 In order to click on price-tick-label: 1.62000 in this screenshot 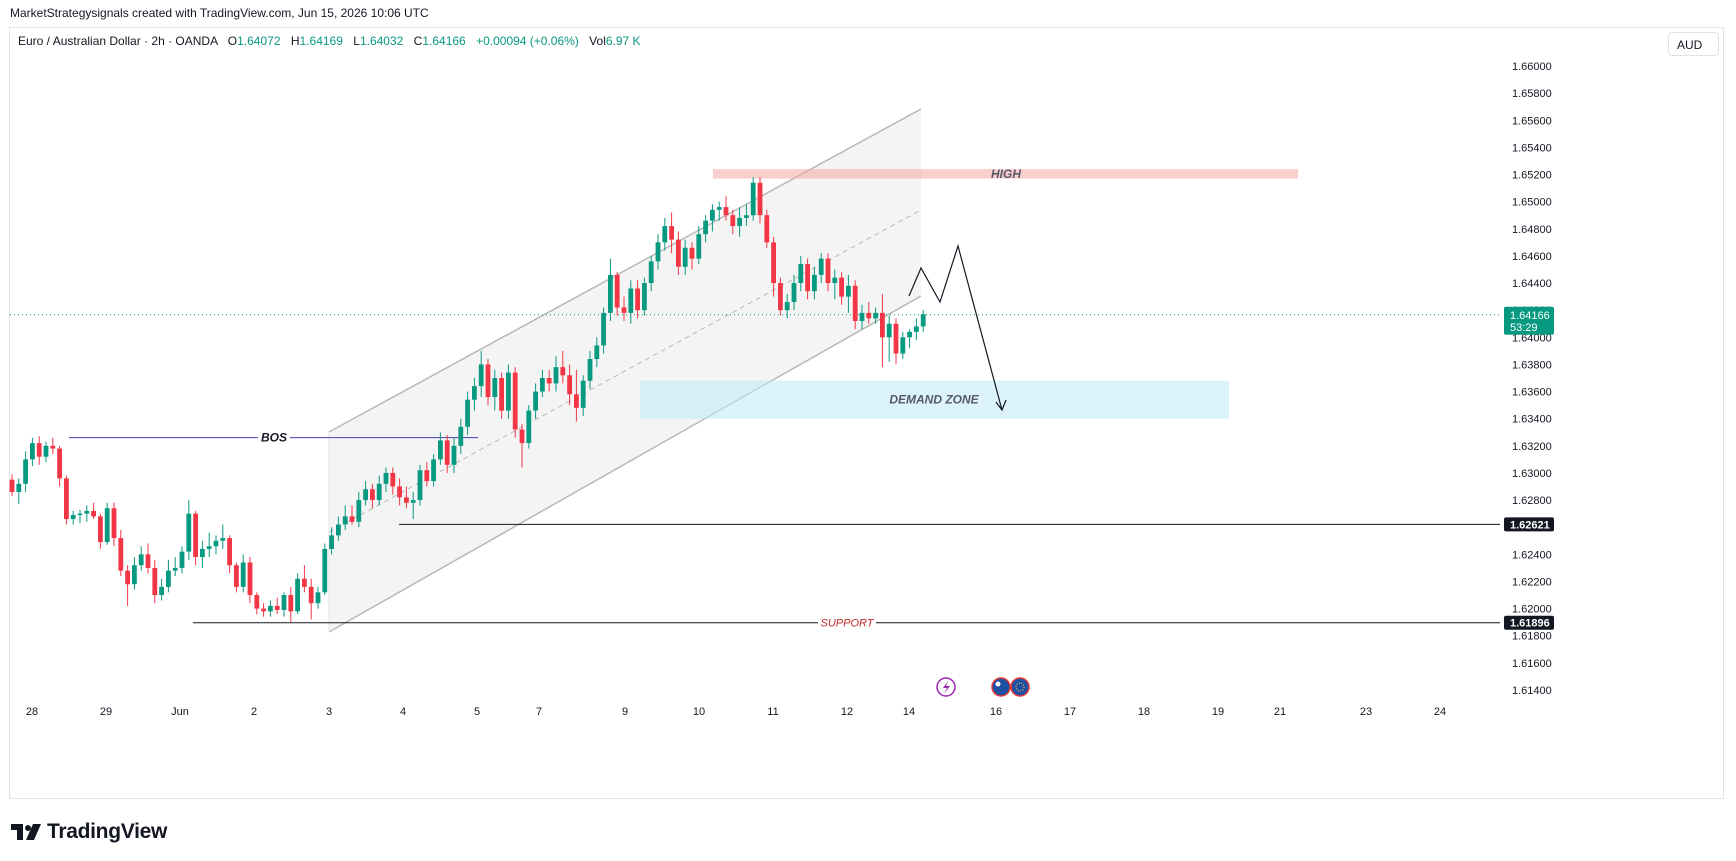, I will do `click(1532, 610)`.